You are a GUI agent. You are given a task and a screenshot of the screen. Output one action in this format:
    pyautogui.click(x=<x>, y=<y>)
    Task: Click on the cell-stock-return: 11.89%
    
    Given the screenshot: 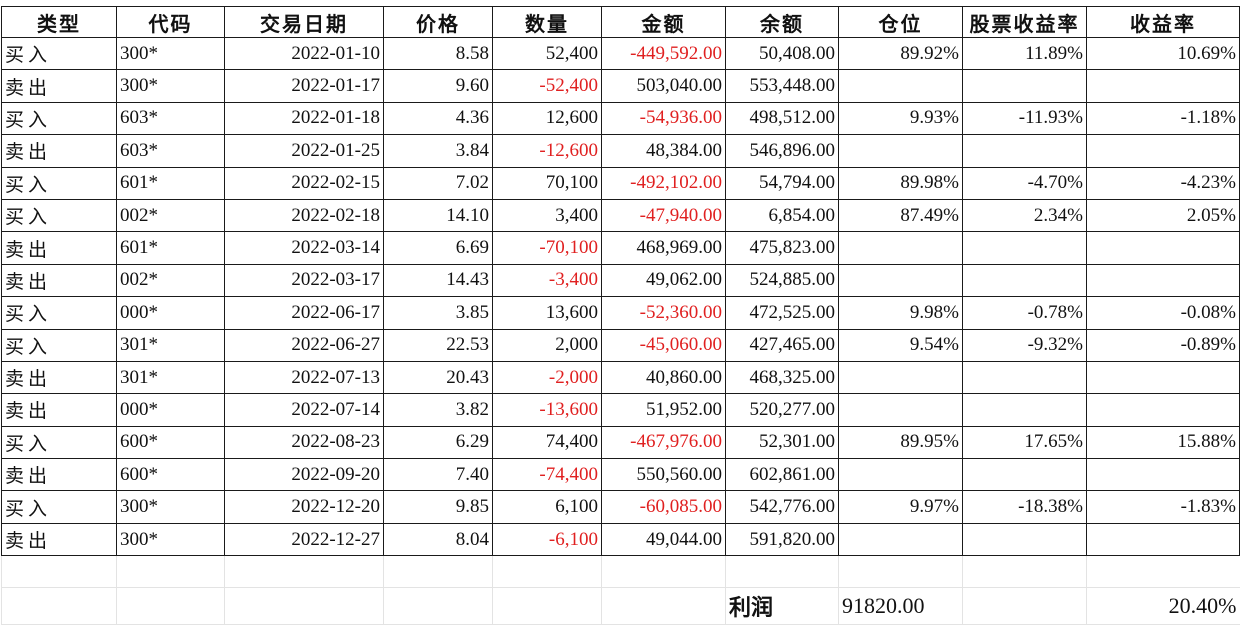 What is the action you would take?
    pyautogui.click(x=1024, y=53)
    